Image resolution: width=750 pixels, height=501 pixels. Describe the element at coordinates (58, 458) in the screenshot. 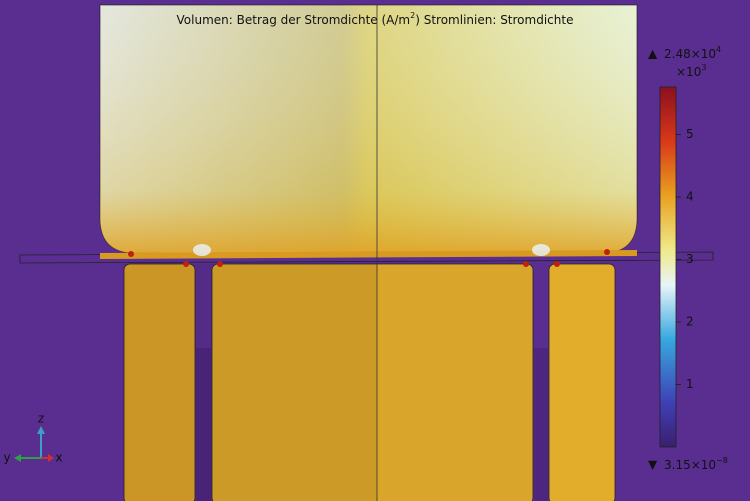

I see `axis-x: x` at that location.